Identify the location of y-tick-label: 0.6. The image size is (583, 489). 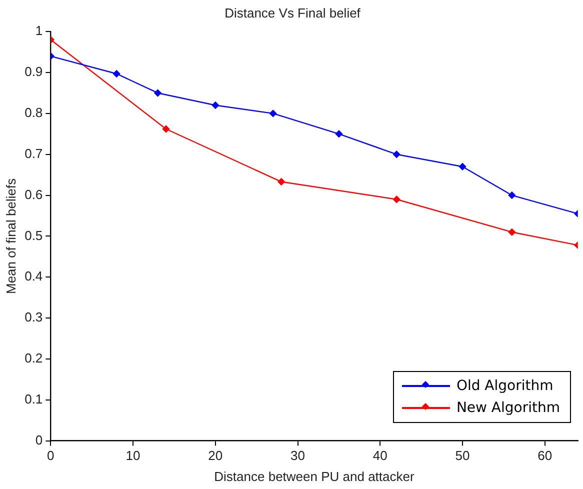
(33, 194).